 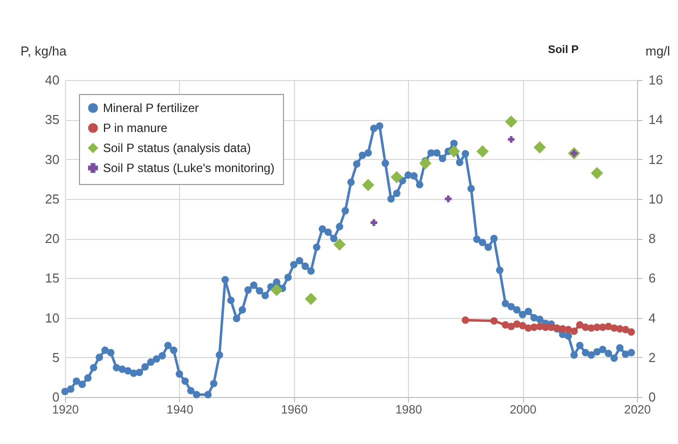 I want to click on y2-tick-label: 4, so click(x=652, y=318).